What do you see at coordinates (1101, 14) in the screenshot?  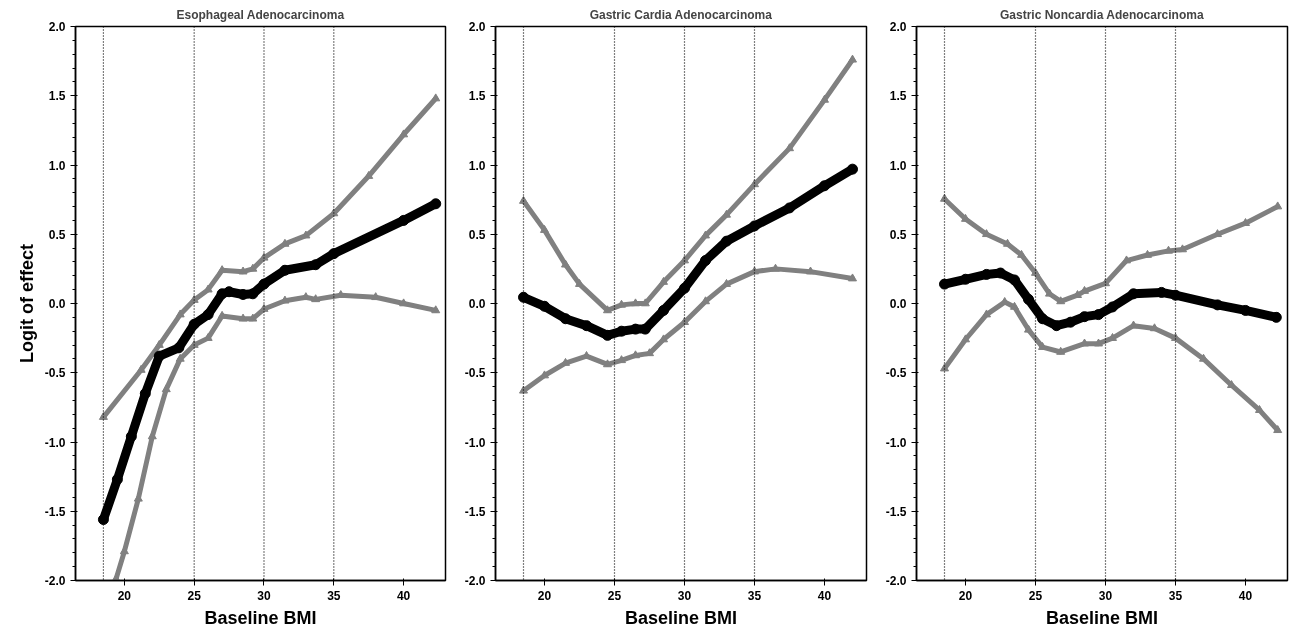 I see `chart-title: Gastric Noncardia Adenocarcinoma` at bounding box center [1101, 14].